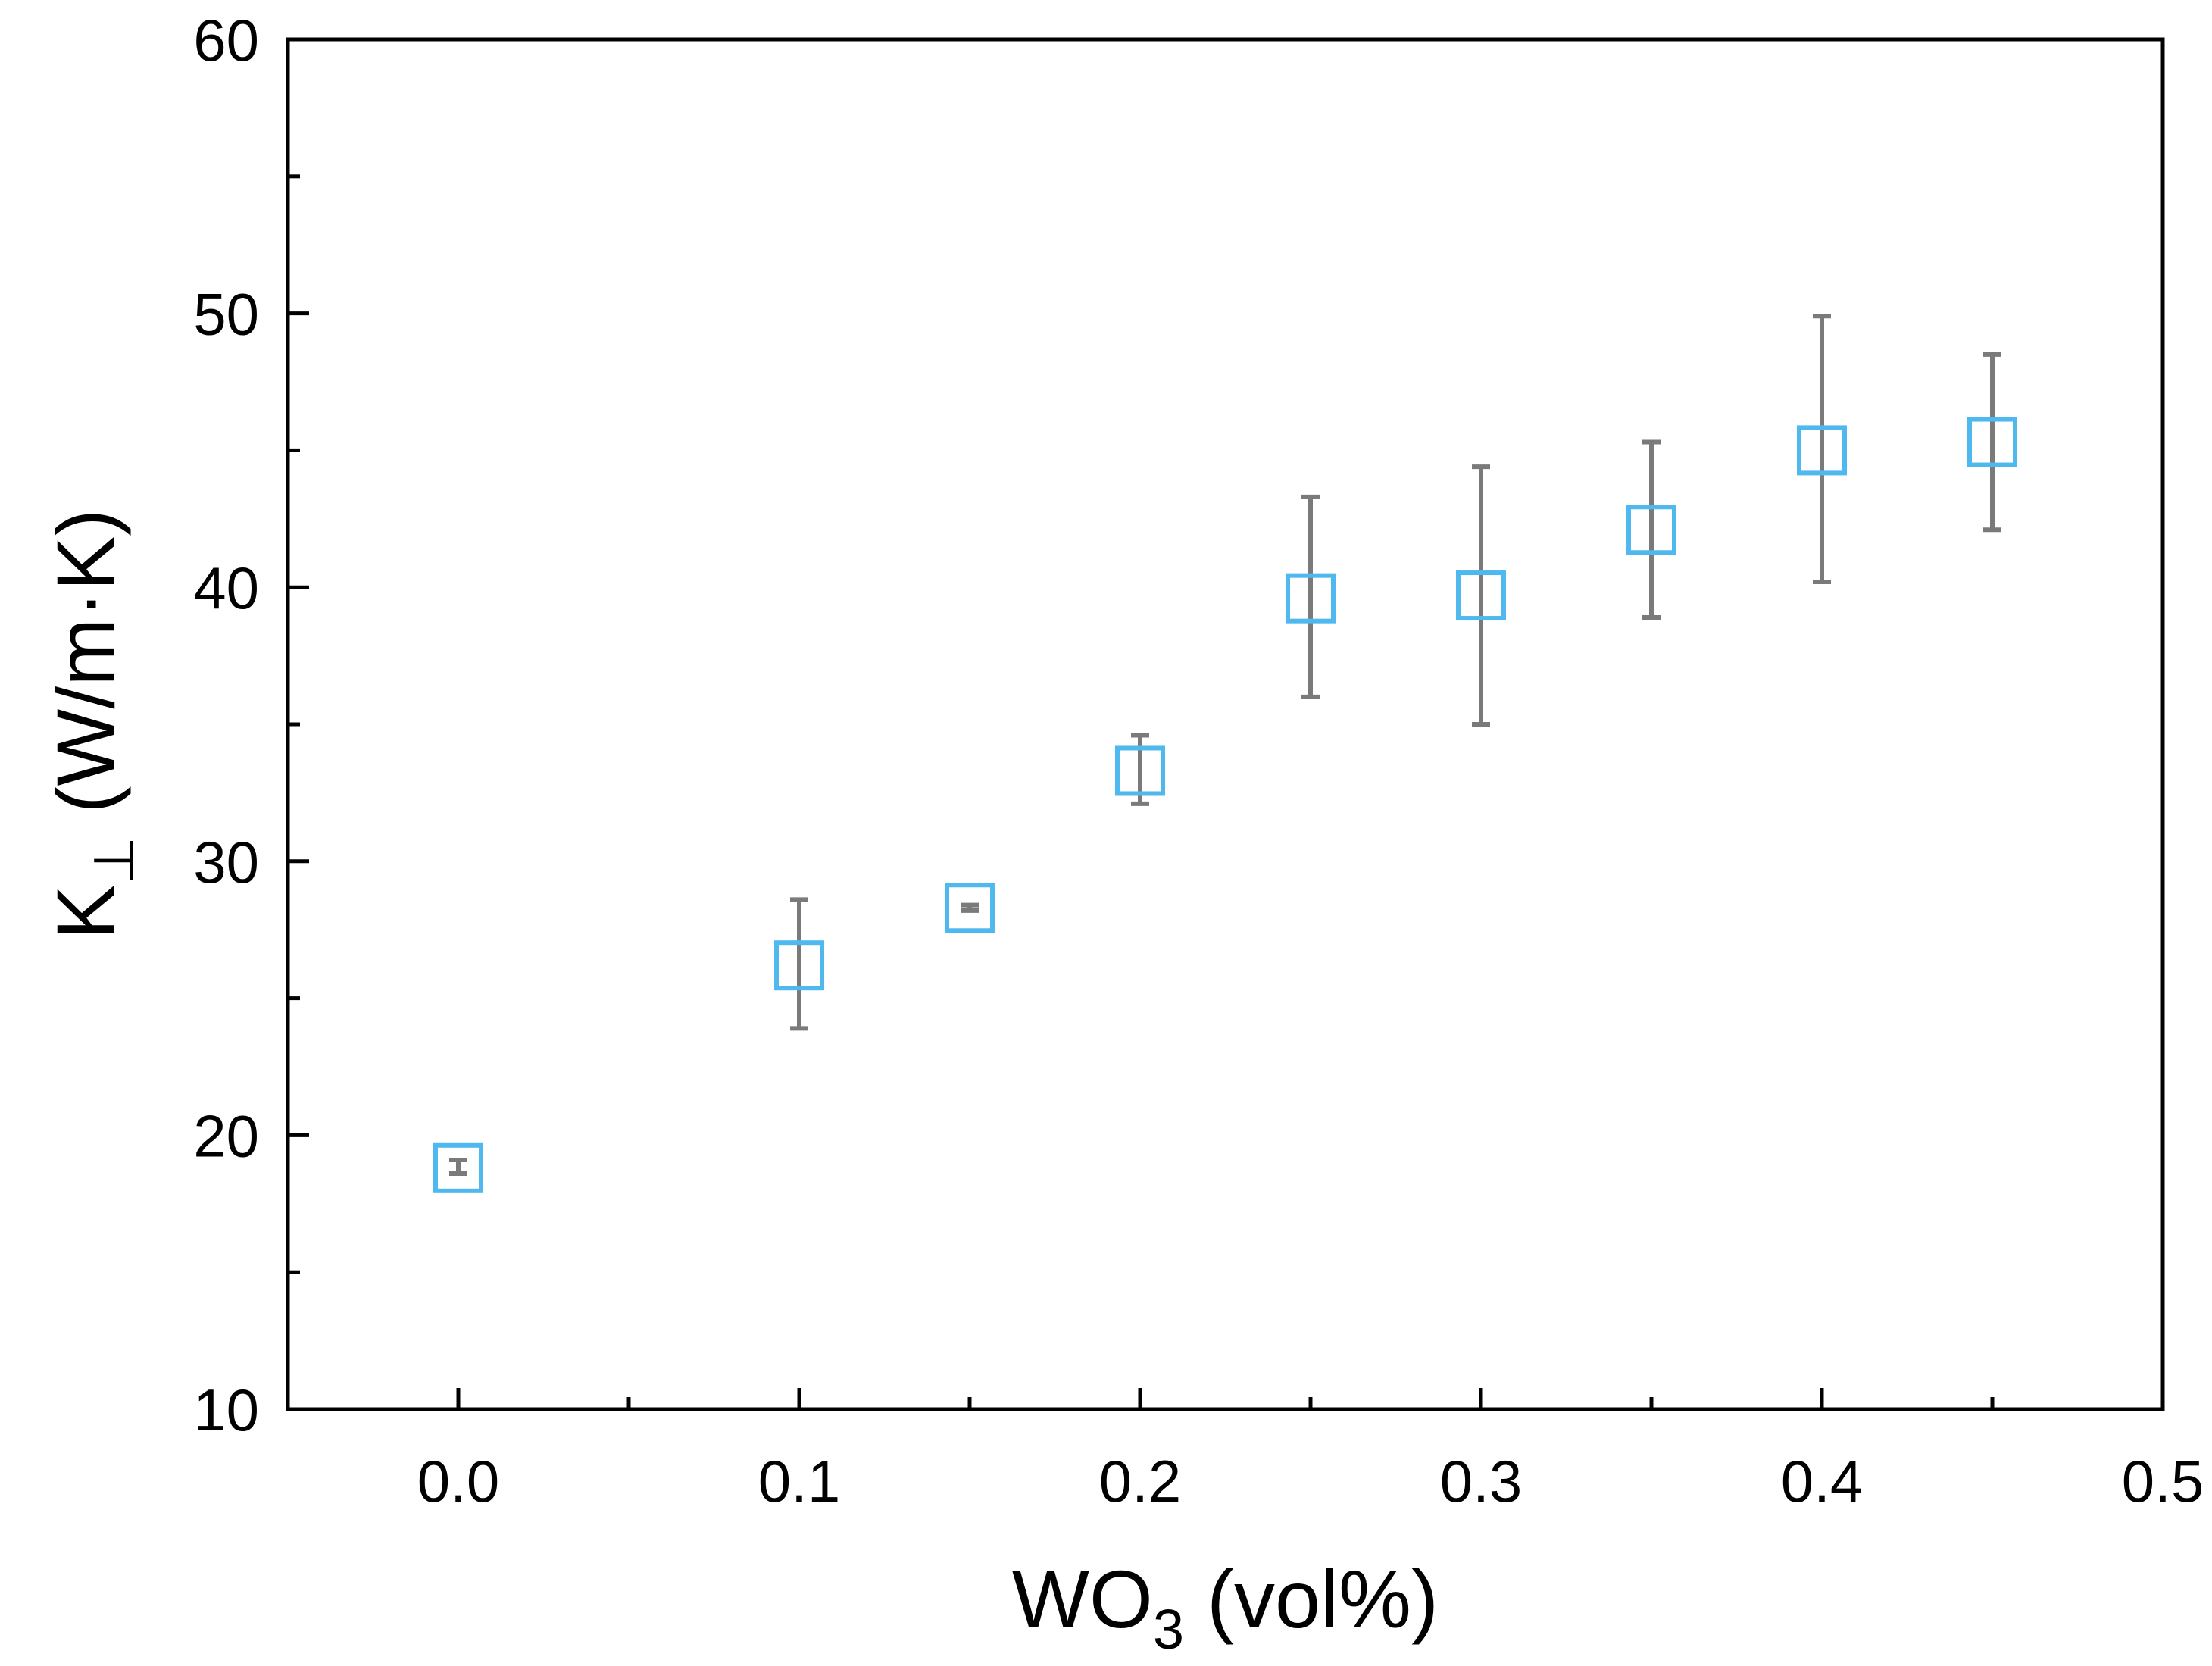 The height and width of the screenshot is (1666, 2212). What do you see at coordinates (226, 314) in the screenshot?
I see `y-tick-label: 50` at bounding box center [226, 314].